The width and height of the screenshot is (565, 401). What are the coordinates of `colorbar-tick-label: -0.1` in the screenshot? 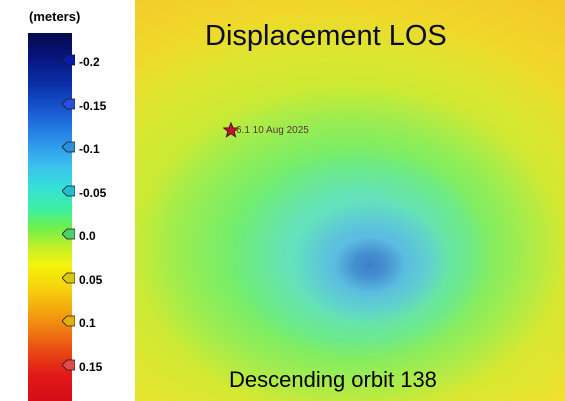 It's located at (89, 149).